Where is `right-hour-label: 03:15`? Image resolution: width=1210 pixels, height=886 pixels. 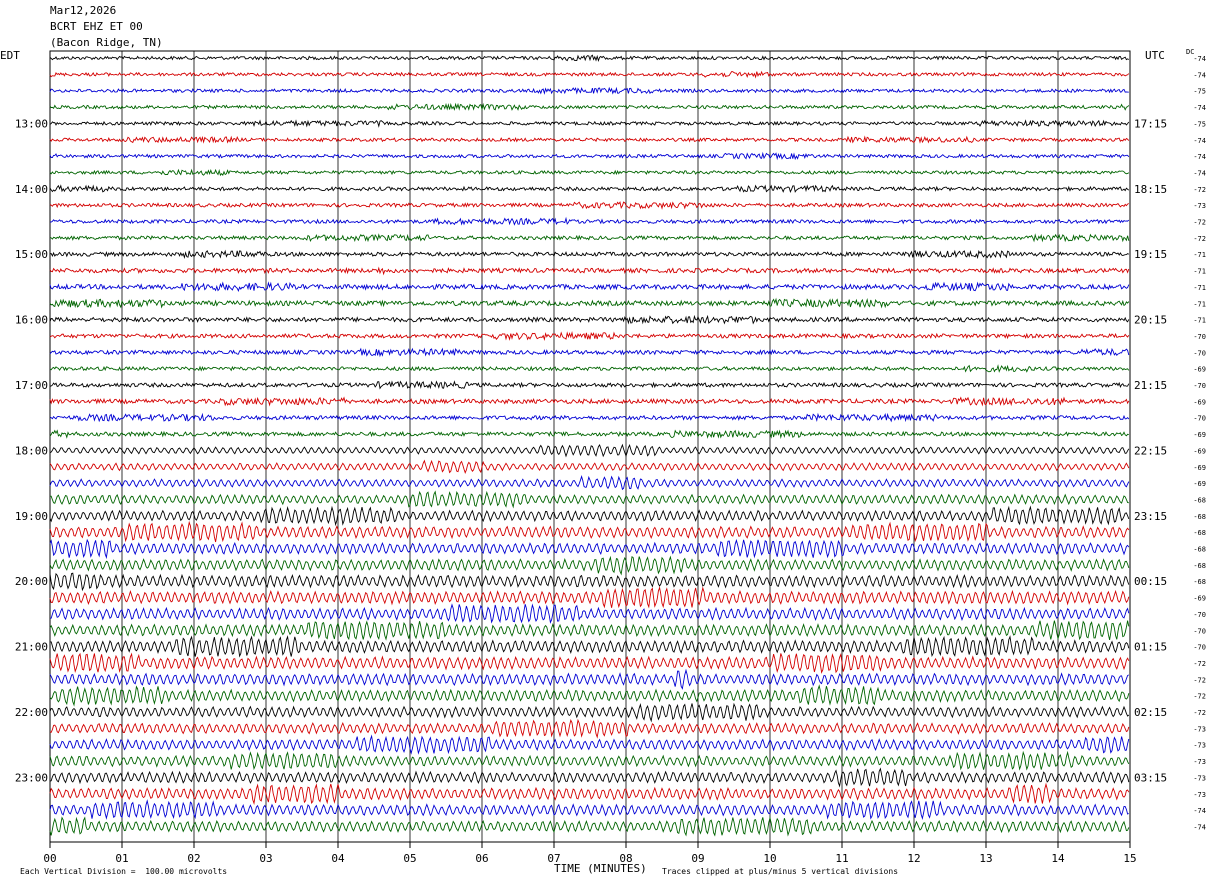
right-hour-label: 03:15 is located at coordinates (1150, 777).